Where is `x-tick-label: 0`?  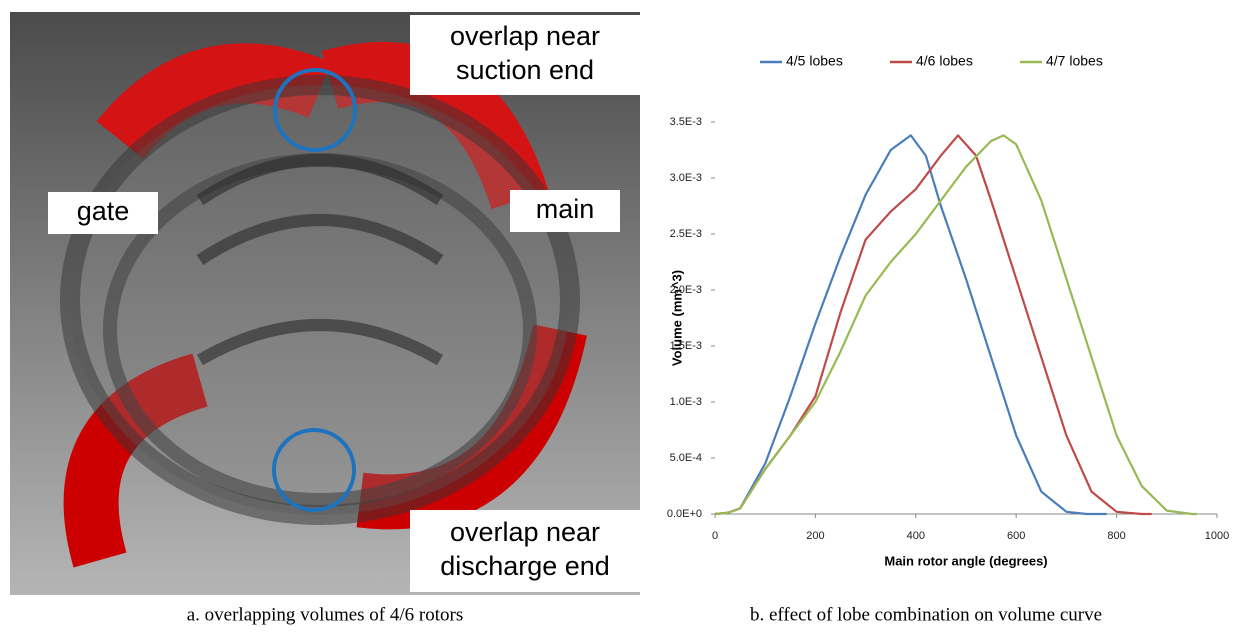 x-tick-label: 0 is located at coordinates (715, 536).